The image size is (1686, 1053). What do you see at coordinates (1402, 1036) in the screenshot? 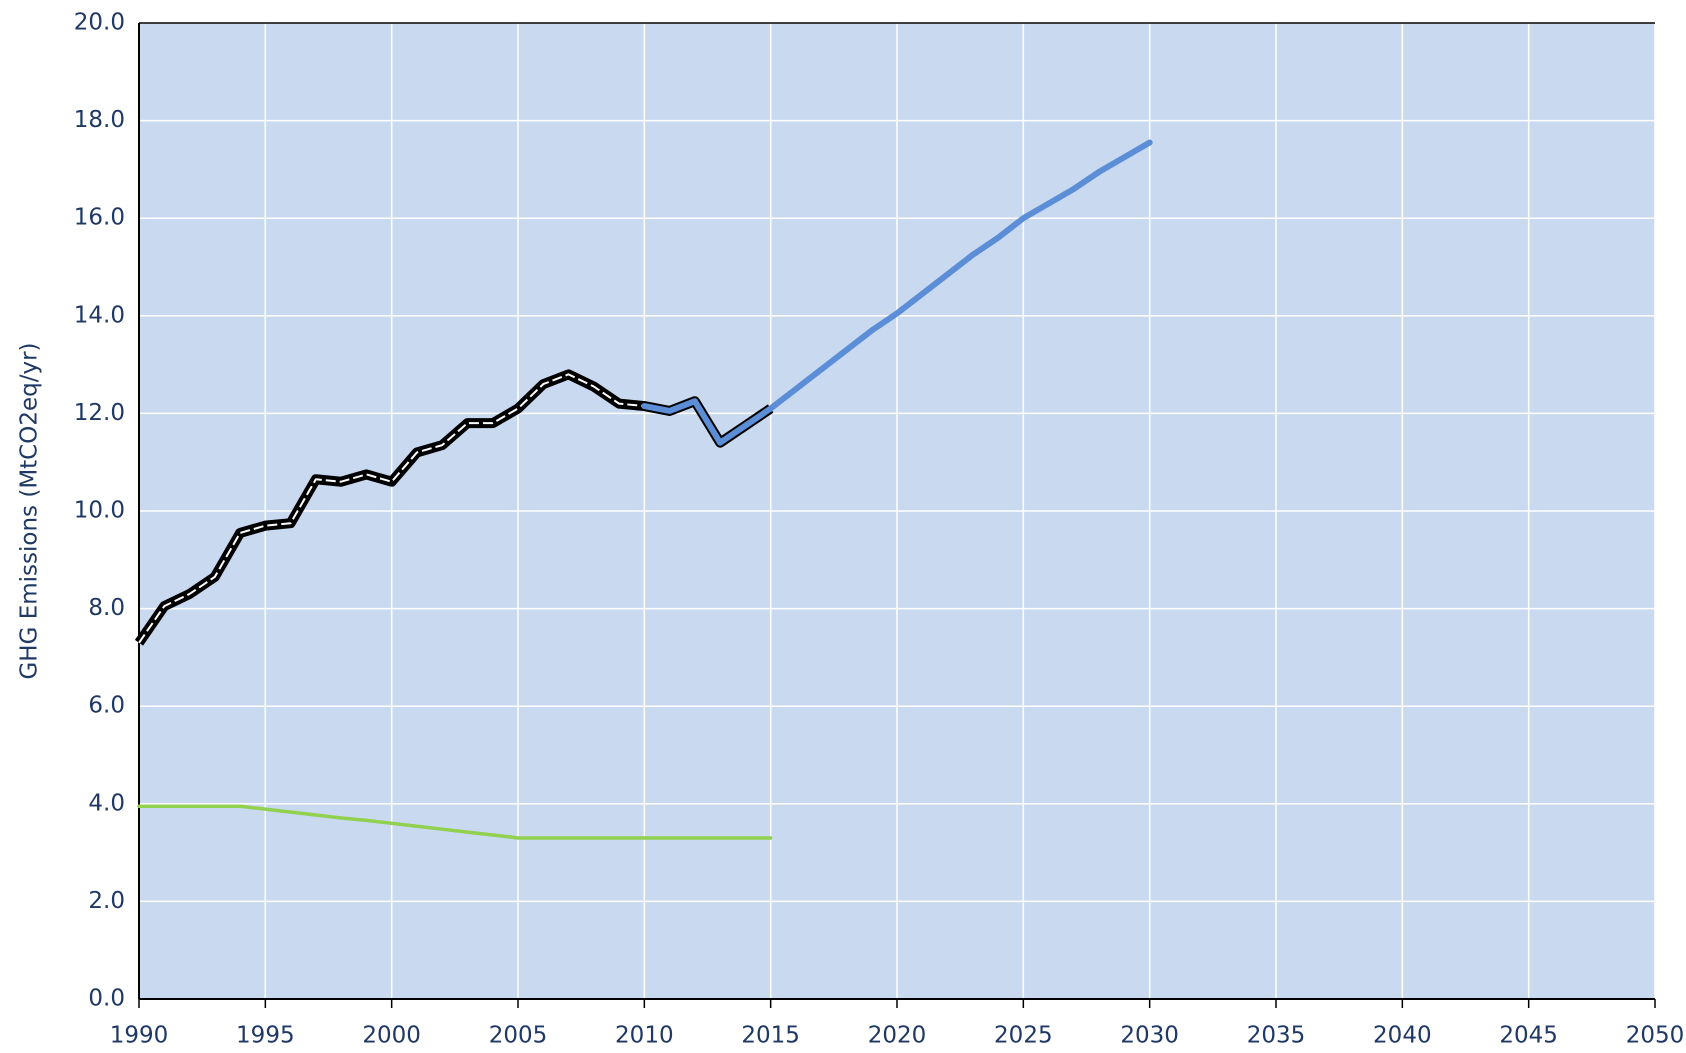
I see `x-tick-label: 2040` at bounding box center [1402, 1036].